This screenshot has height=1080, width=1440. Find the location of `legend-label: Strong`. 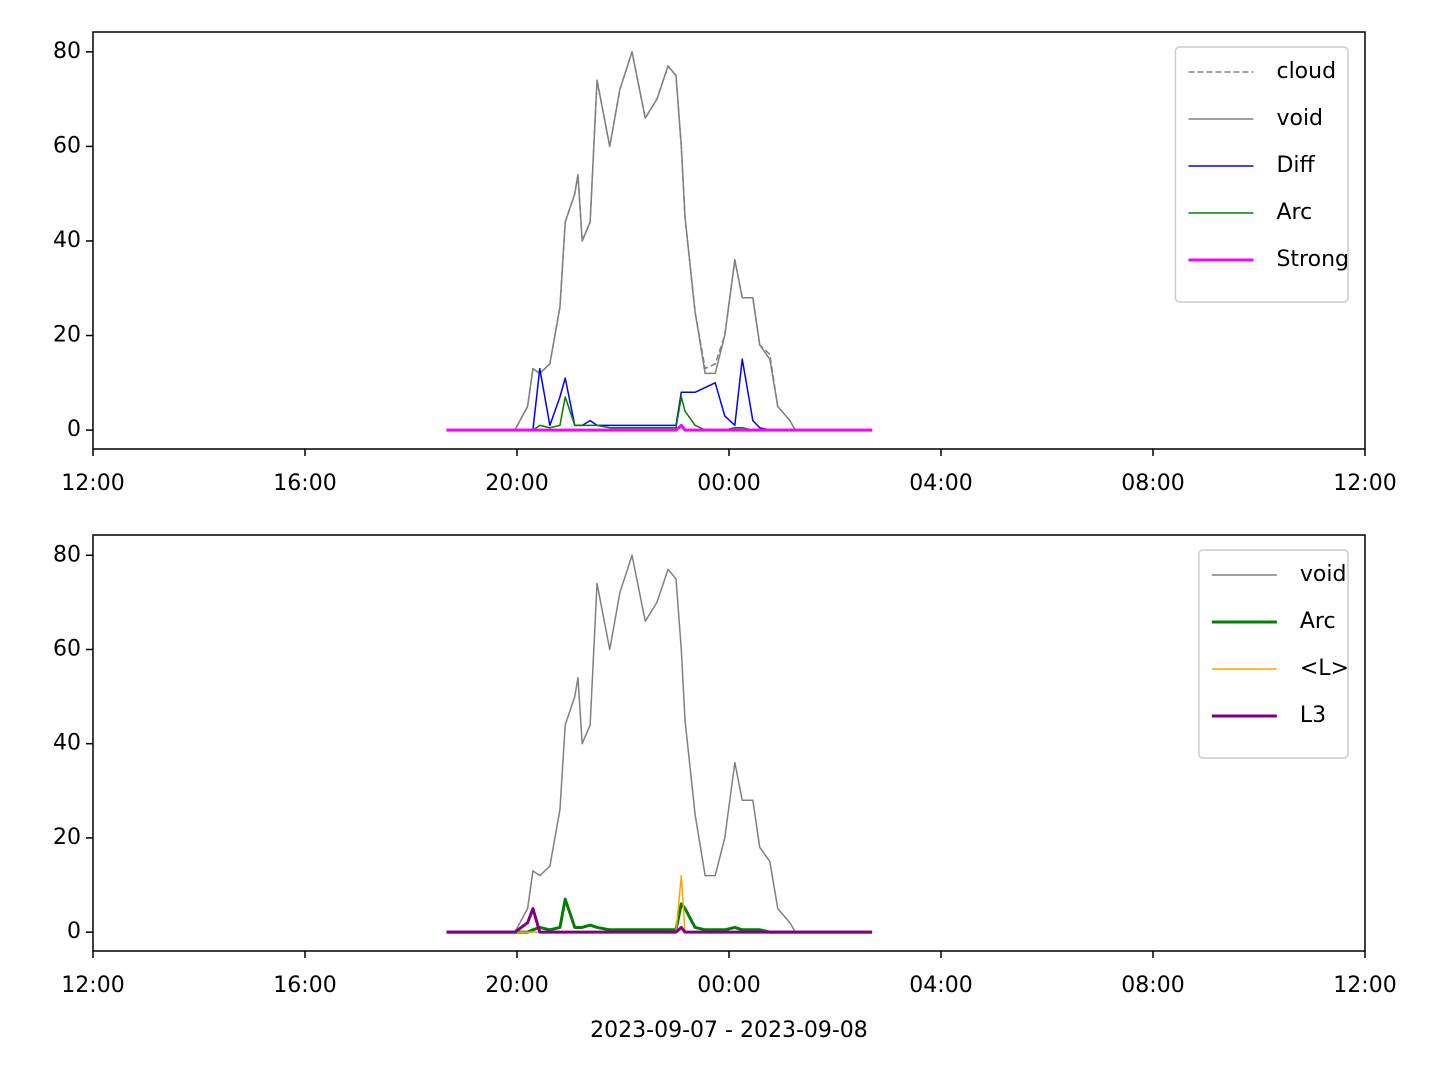

legend-label: Strong is located at coordinates (1312, 259).